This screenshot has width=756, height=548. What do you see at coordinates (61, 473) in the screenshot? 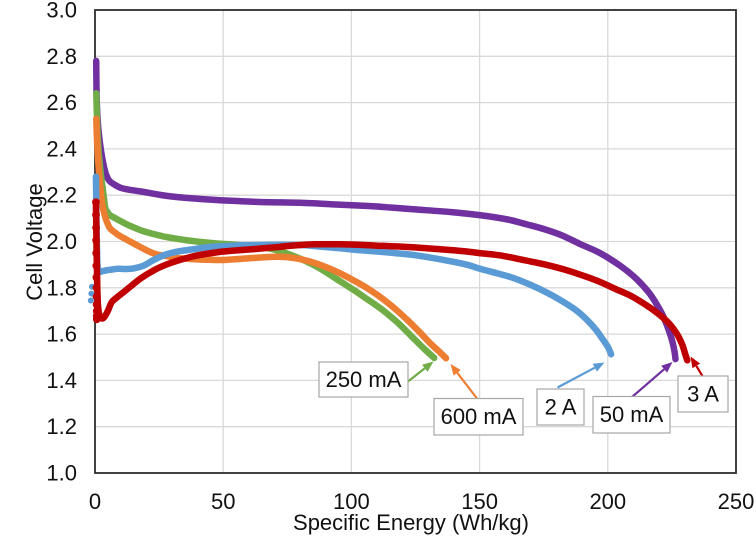
I see `svg-text: 1.0` at bounding box center [61, 473].